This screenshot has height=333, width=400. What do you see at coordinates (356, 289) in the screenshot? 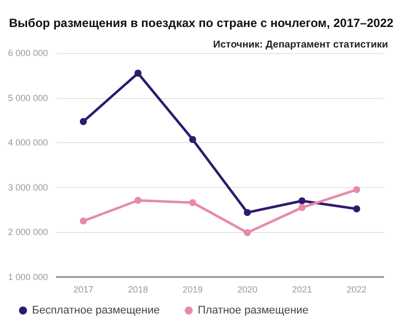
I see `x-tick-label: 2022` at bounding box center [356, 289].